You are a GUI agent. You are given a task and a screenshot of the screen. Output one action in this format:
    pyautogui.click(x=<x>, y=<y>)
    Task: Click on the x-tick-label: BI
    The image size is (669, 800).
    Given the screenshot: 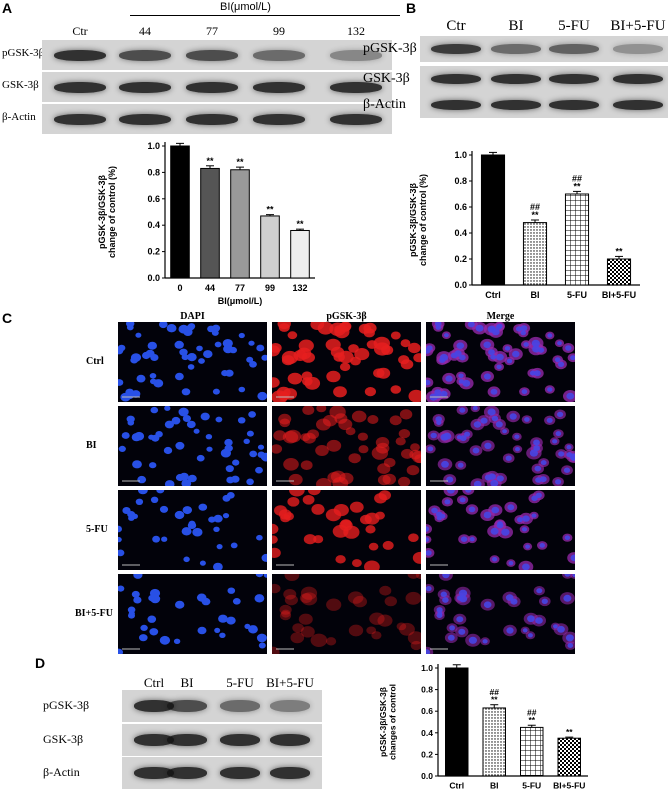 What is the action you would take?
    pyautogui.click(x=535, y=295)
    